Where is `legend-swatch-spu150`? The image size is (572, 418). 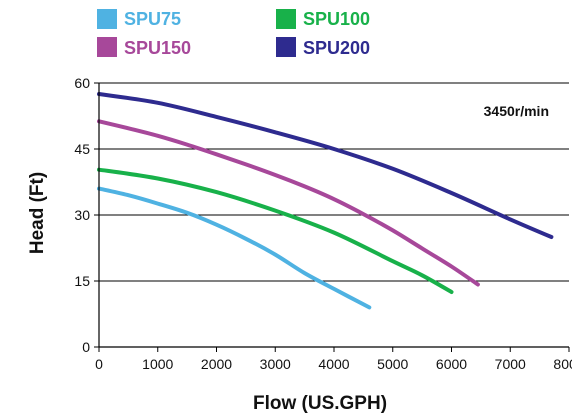 legend-swatch-spu150 is located at coordinates (107, 47).